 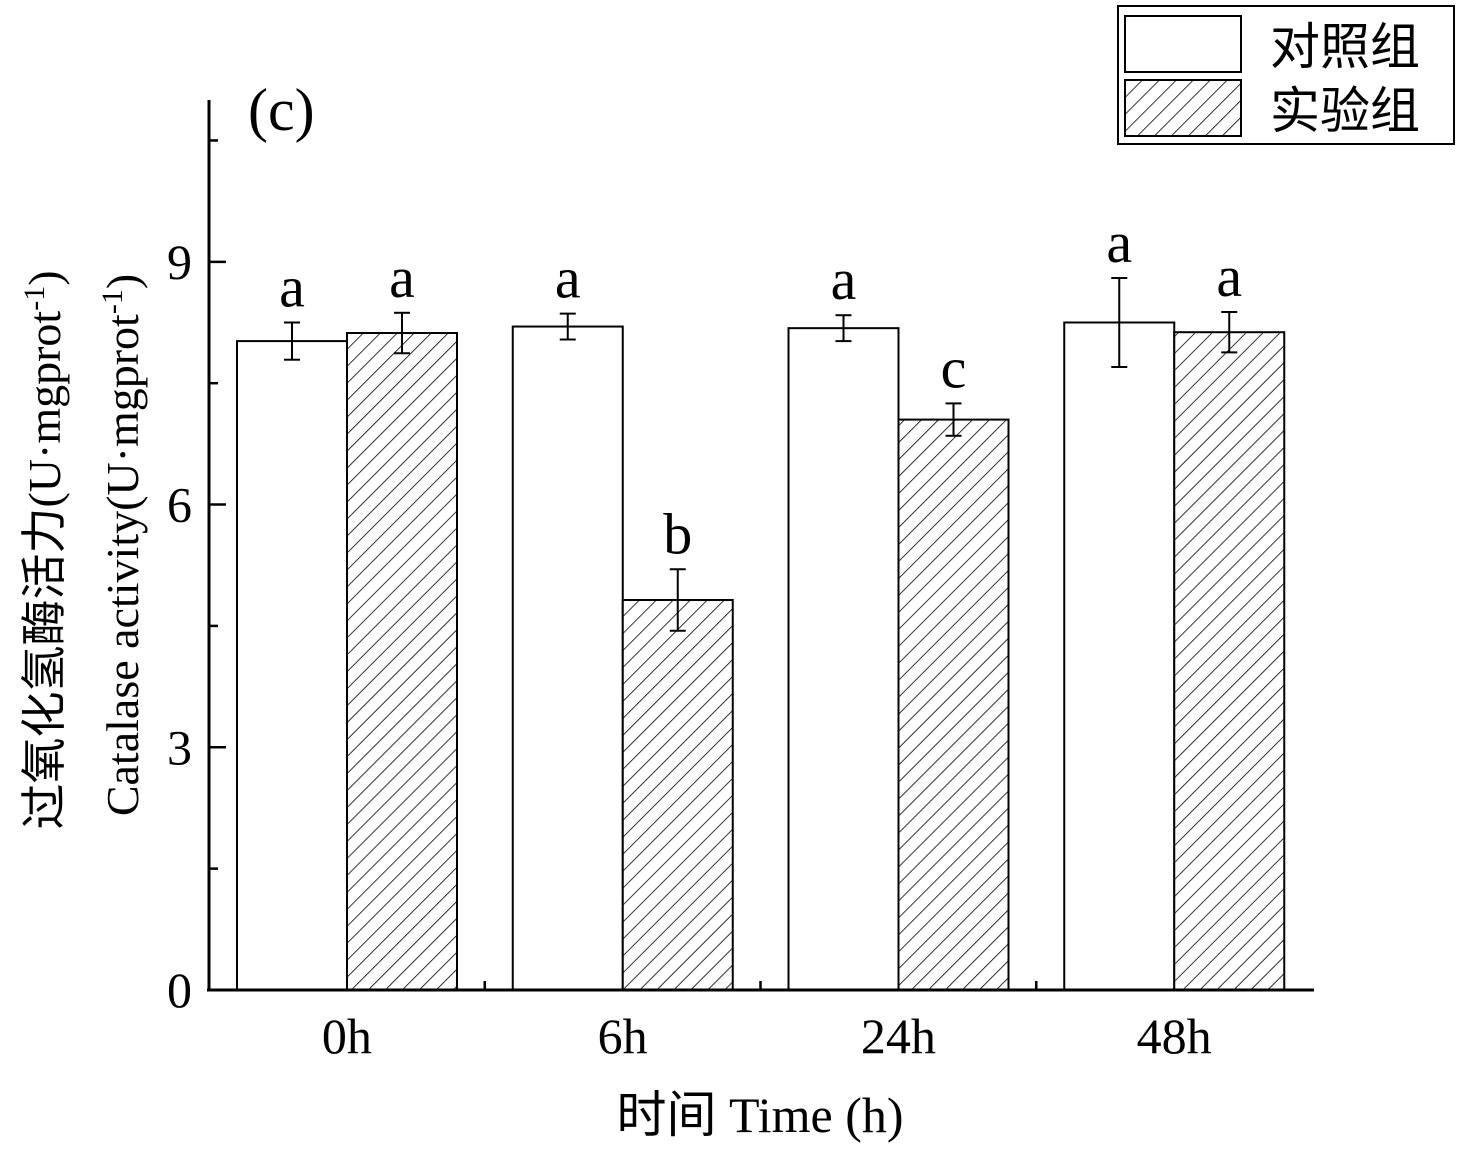 What do you see at coordinates (179, 505) in the screenshot?
I see `y-tick-label-6: 6` at bounding box center [179, 505].